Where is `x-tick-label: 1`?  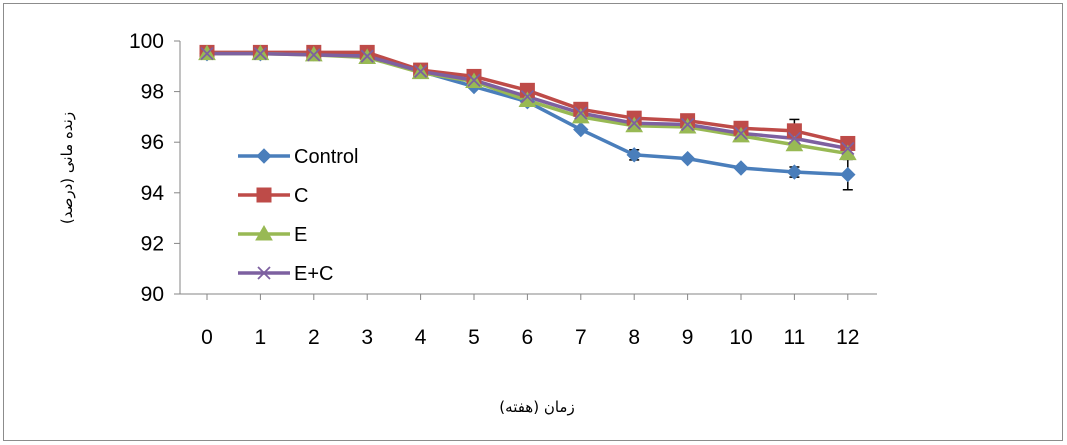
x-tick-label: 1 is located at coordinates (261, 337).